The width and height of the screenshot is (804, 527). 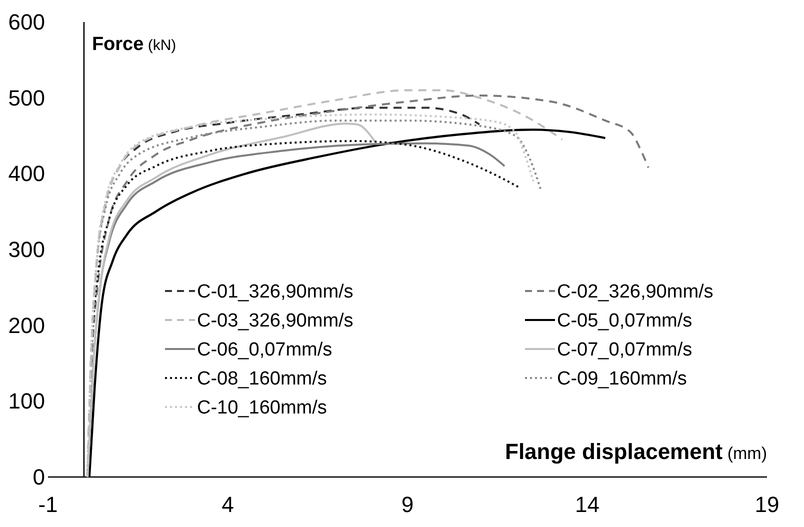 I want to click on legend-label: C-02_326,90mm/s, so click(x=635, y=292).